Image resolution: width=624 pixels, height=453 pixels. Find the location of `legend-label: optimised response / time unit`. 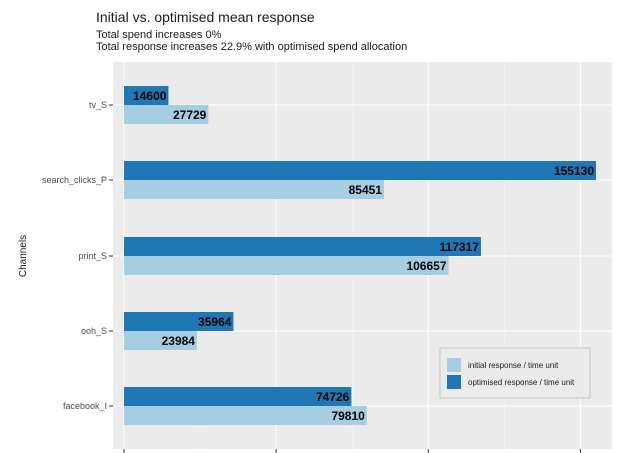

legend-label: optimised response / time unit is located at coordinates (521, 382).